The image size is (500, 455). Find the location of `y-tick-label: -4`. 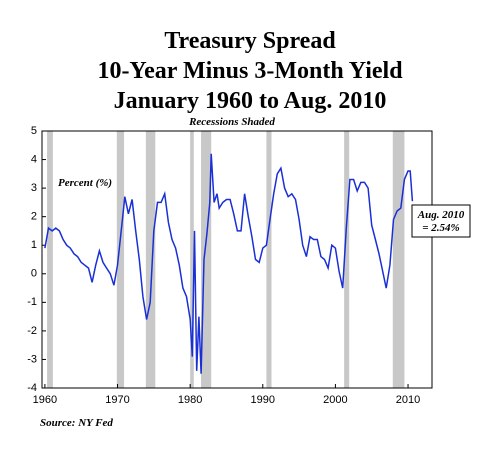

y-tick-label: -4 is located at coordinates (32, 388).